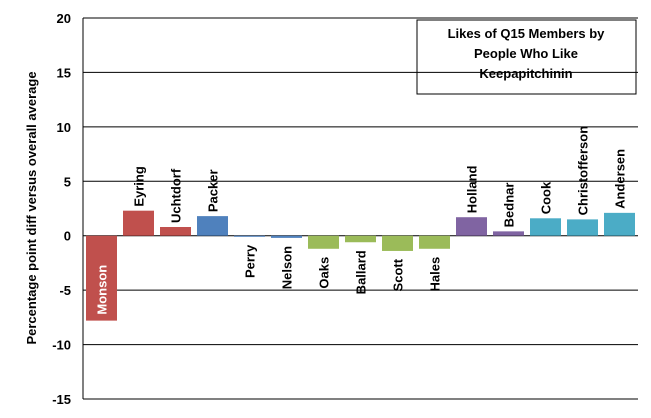  Describe the element at coordinates (64, 18) in the screenshot. I see `y-tick-label: 20` at that location.